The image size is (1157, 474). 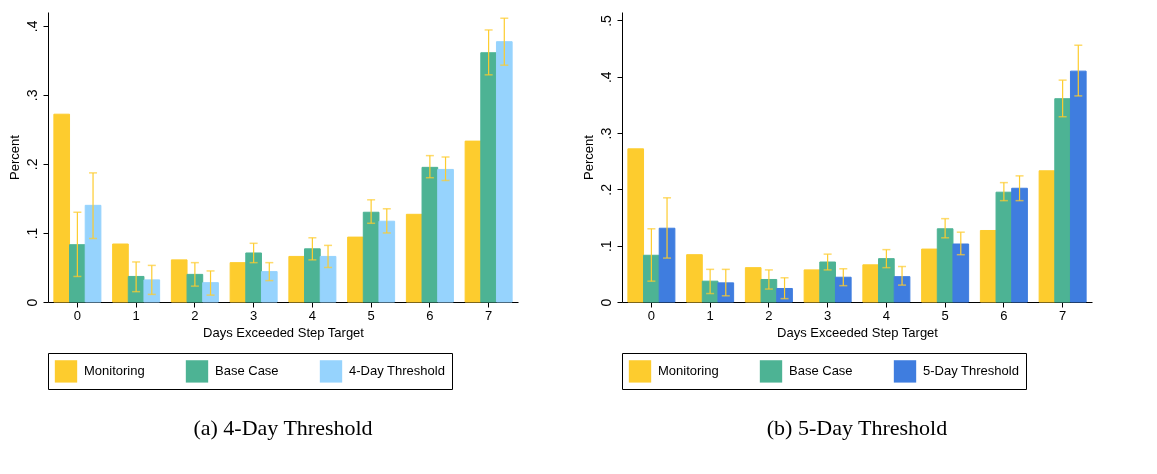 I want to click on legend-label: 5-Day Threshold, so click(x=971, y=371).